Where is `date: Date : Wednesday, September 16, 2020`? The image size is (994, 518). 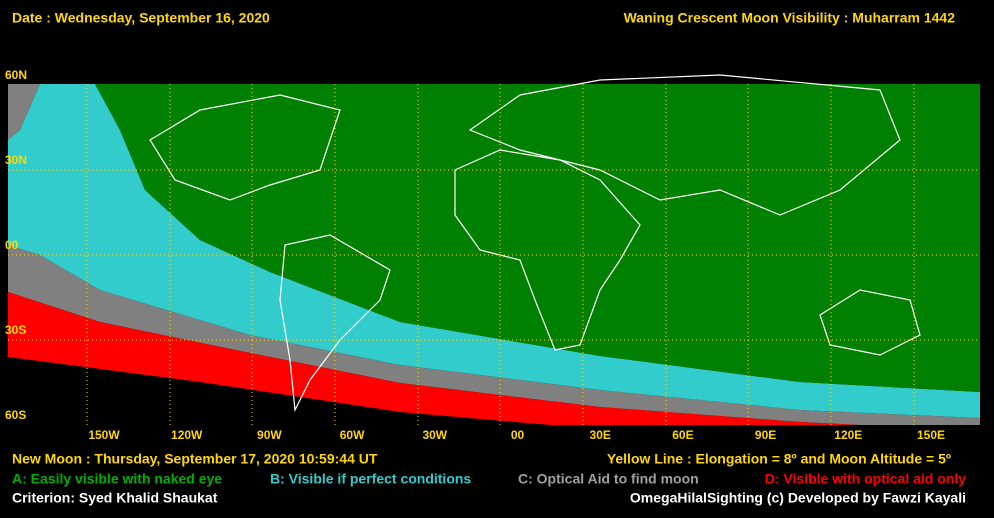
date: Date : Wednesday, September 16, 2020 is located at coordinates (141, 18).